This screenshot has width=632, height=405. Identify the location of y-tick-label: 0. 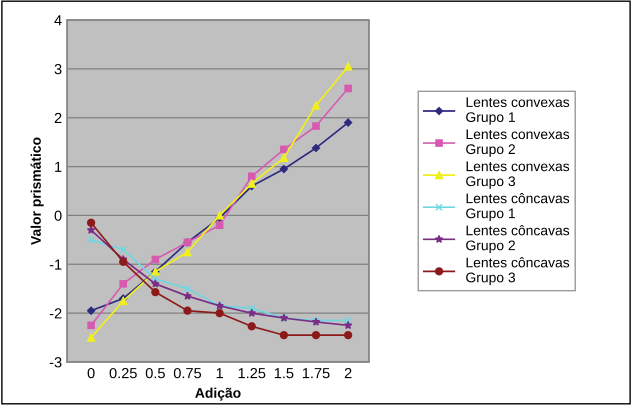
(58, 215).